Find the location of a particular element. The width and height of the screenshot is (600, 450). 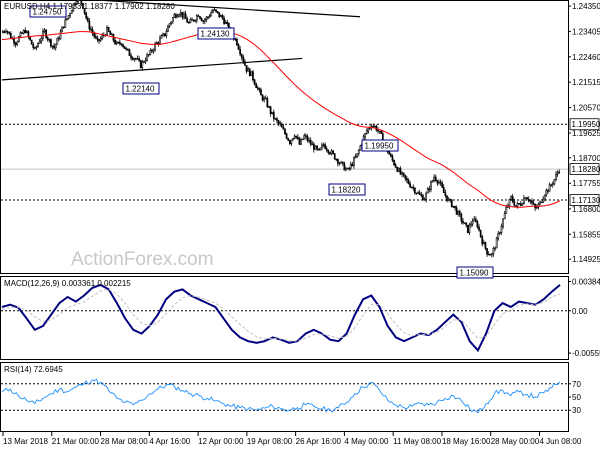

rsi-axis-label: 70 is located at coordinates (576, 384).